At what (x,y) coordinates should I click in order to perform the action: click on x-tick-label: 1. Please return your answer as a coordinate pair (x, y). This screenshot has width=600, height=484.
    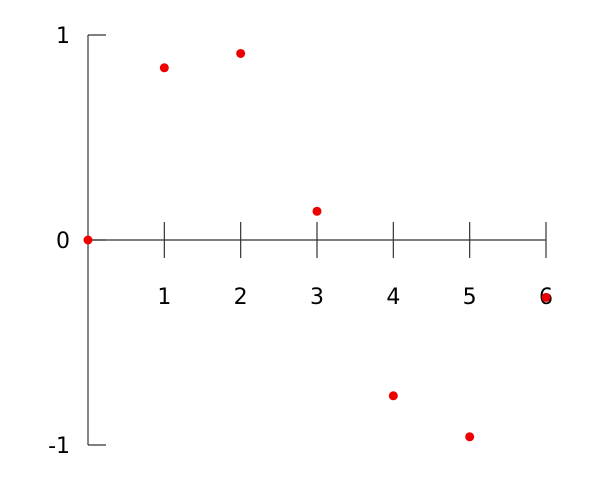
    Looking at the image, I should click on (164, 297).